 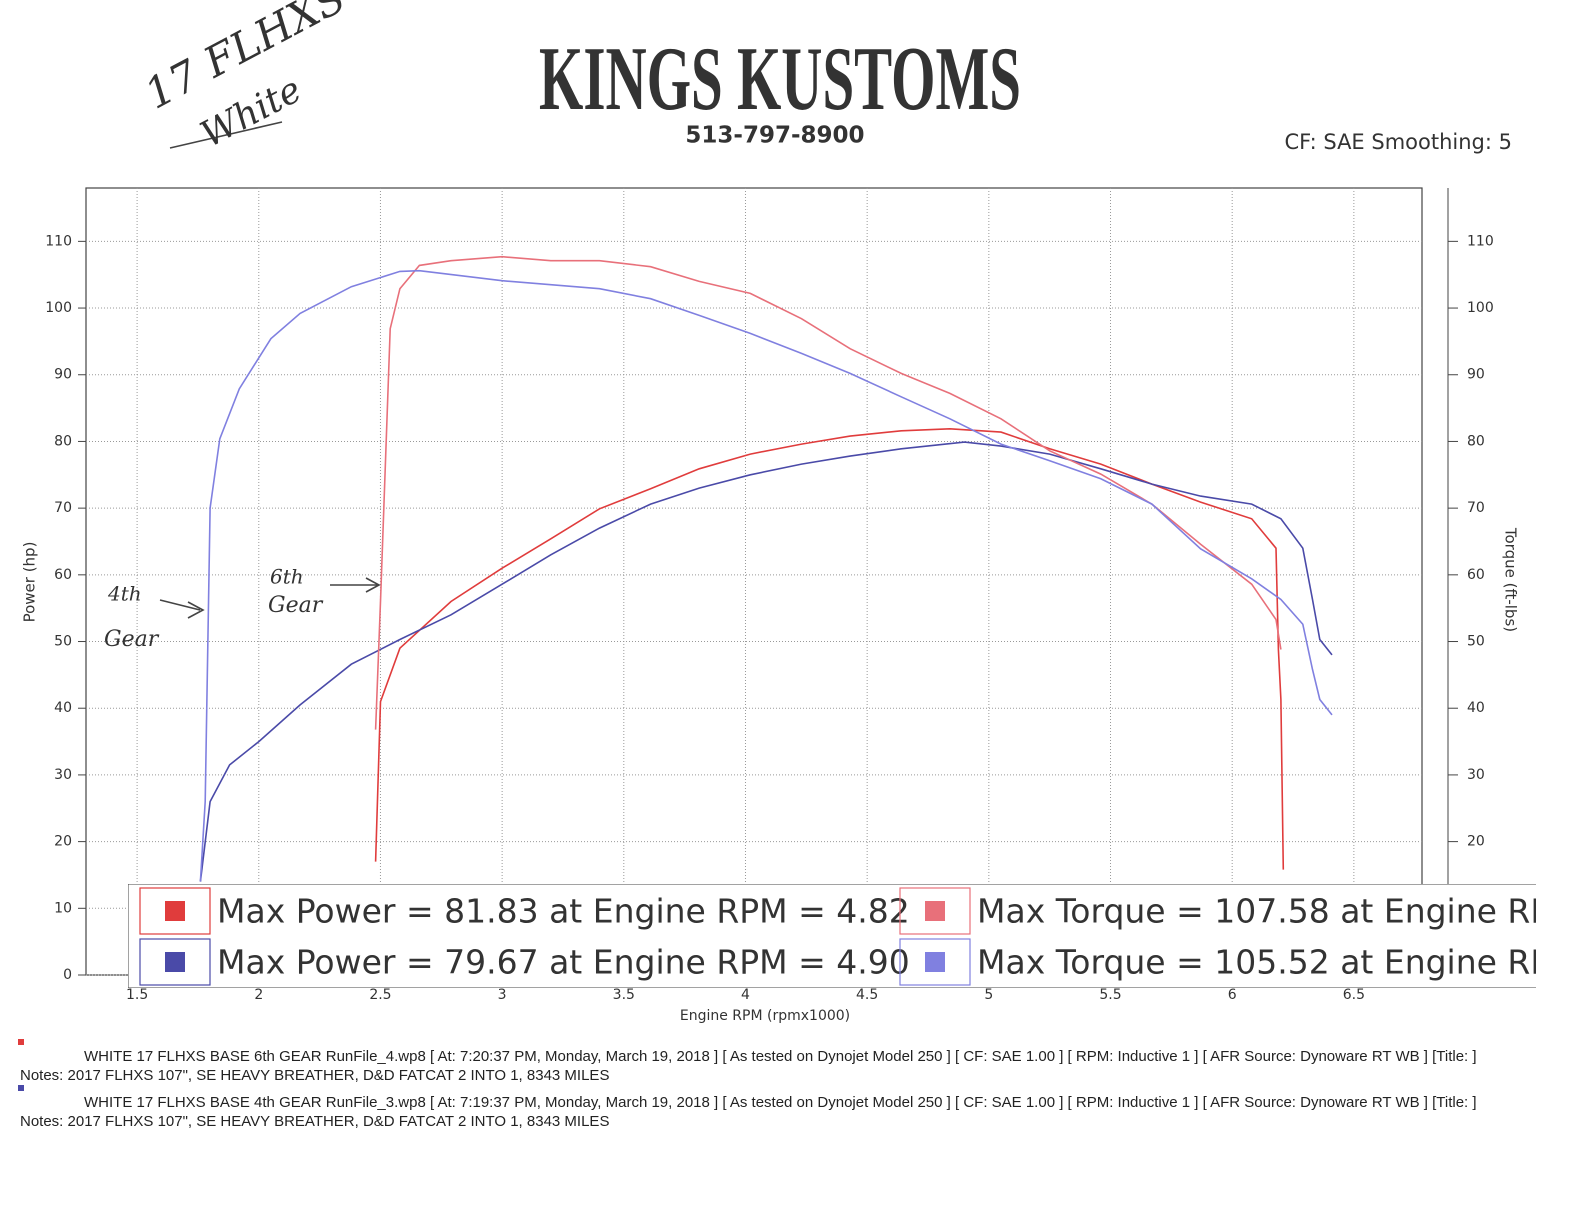 What do you see at coordinates (774, 136) in the screenshot?
I see `chart-subtitle: 513-797-8900` at bounding box center [774, 136].